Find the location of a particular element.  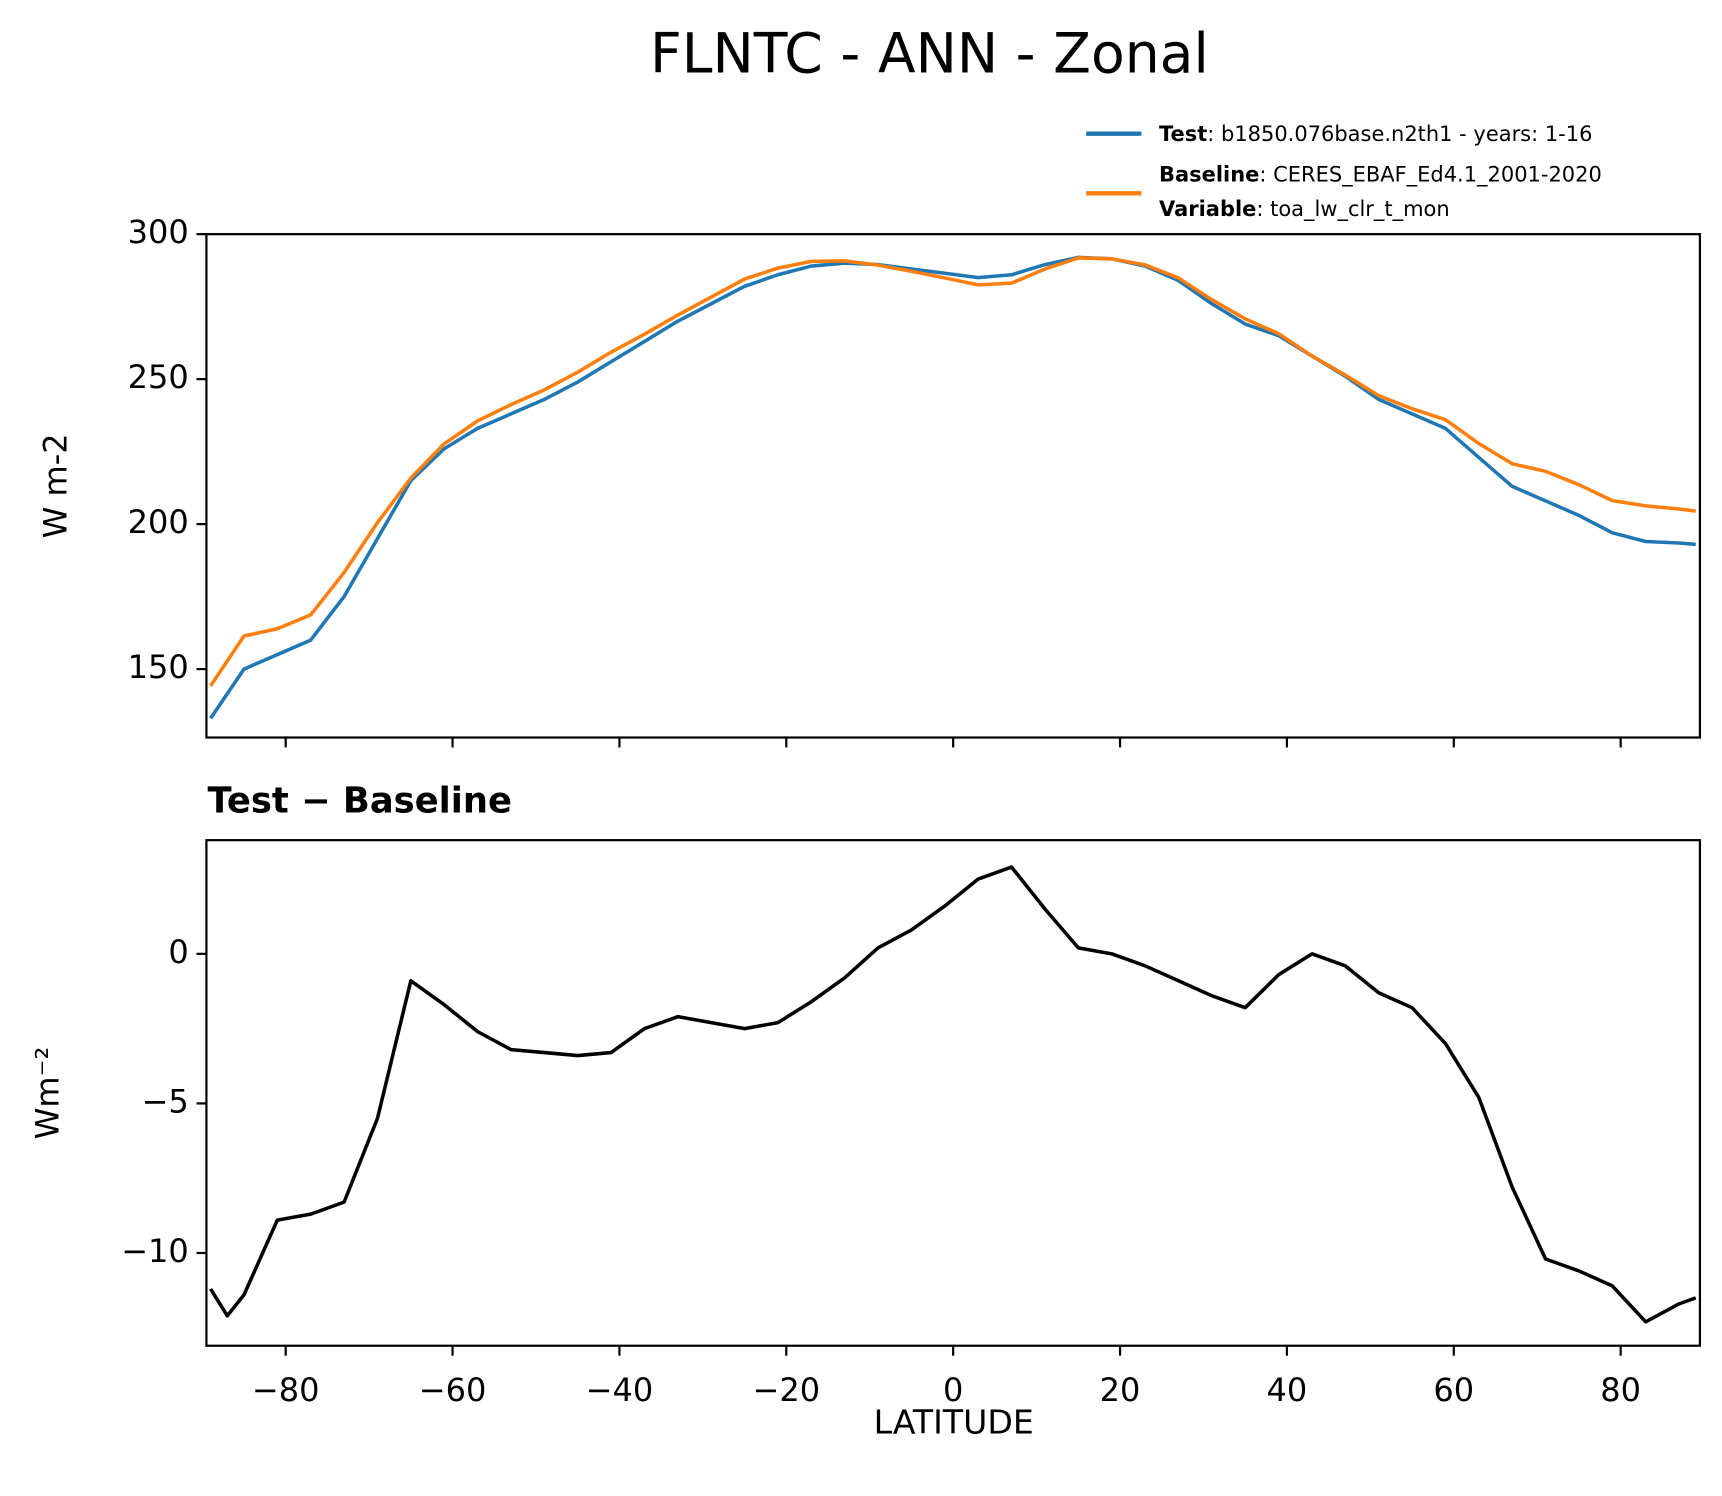

legend-entry: Variable: toa_lw_clr_t_mon is located at coordinates (1304, 209).